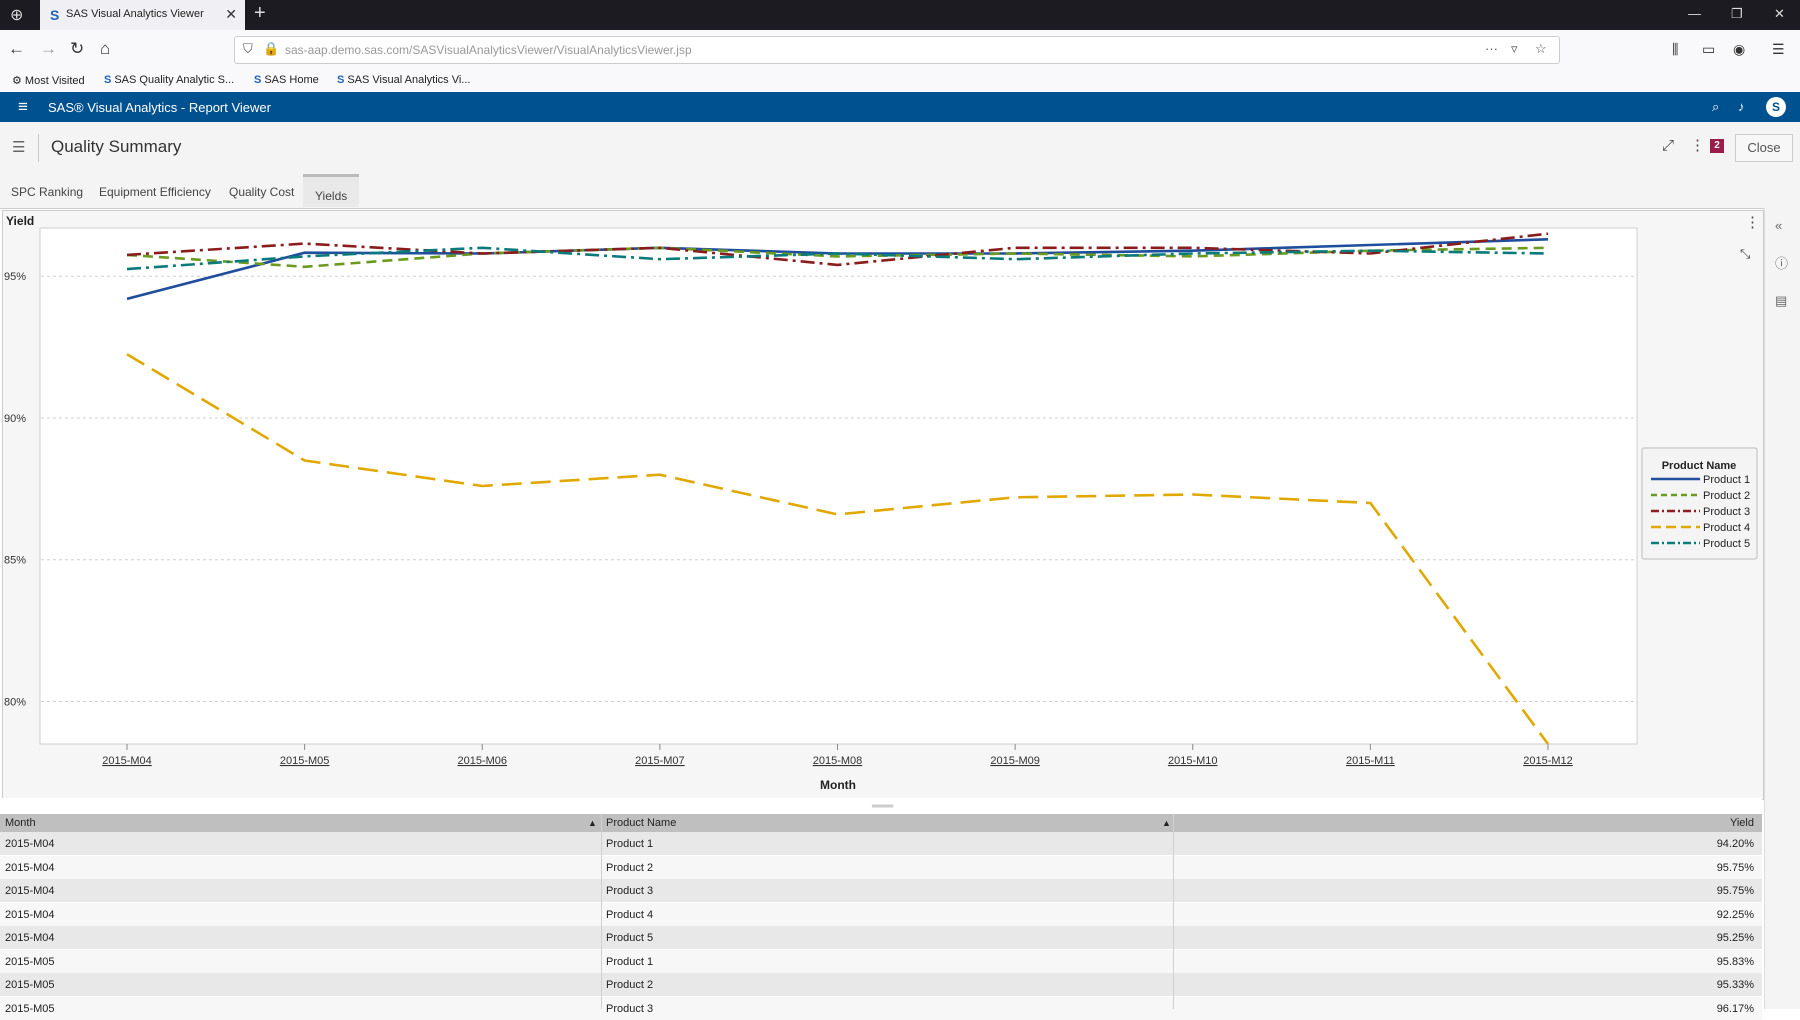  What do you see at coordinates (1741, 106) in the screenshot?
I see `notification-bell-icon: ♪` at bounding box center [1741, 106].